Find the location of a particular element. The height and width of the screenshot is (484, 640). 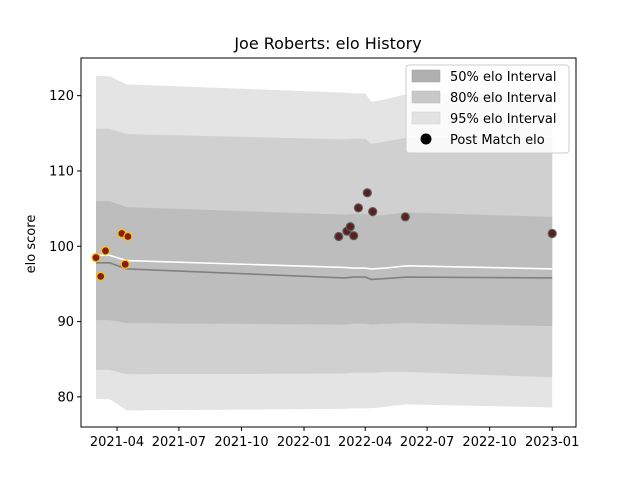

x-tick-label: 2021-10 is located at coordinates (241, 442).